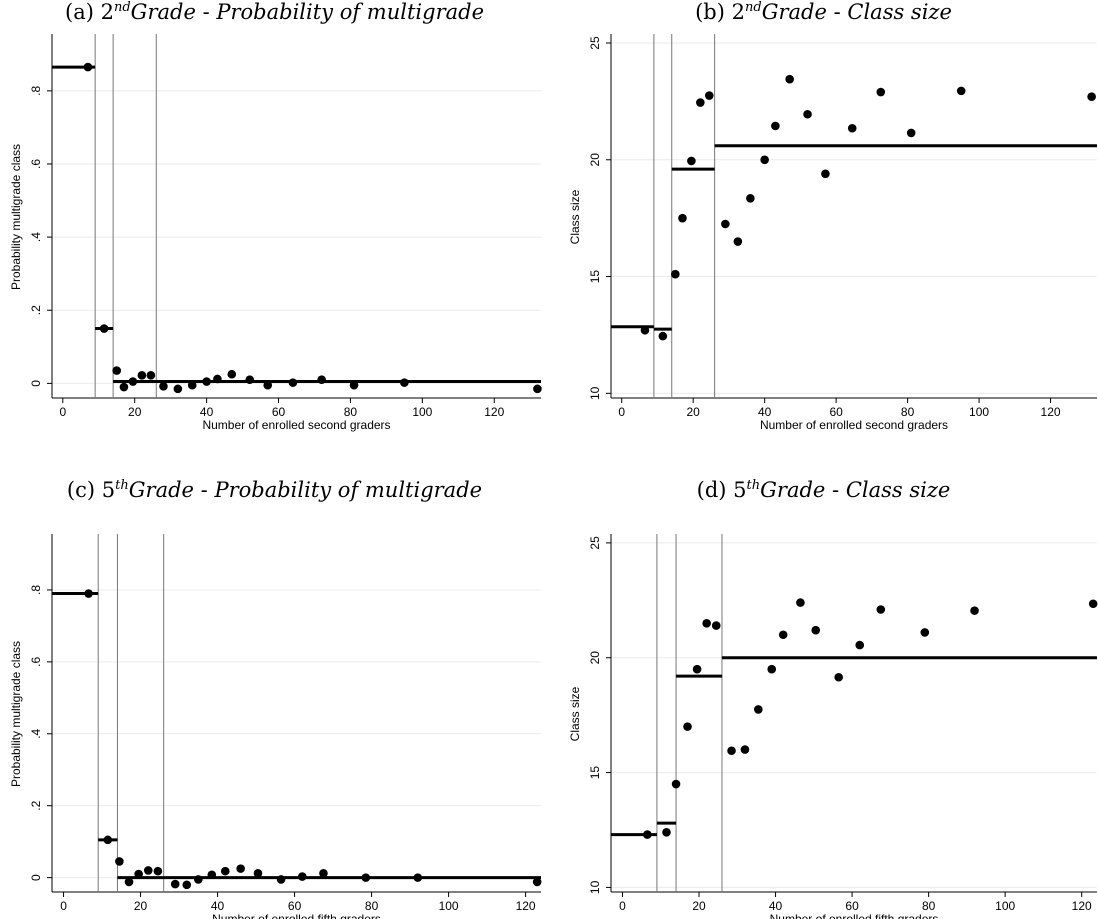 This screenshot has height=919, width=1098. I want to click on y-axis-label: Probability multigrade class, so click(16, 714).